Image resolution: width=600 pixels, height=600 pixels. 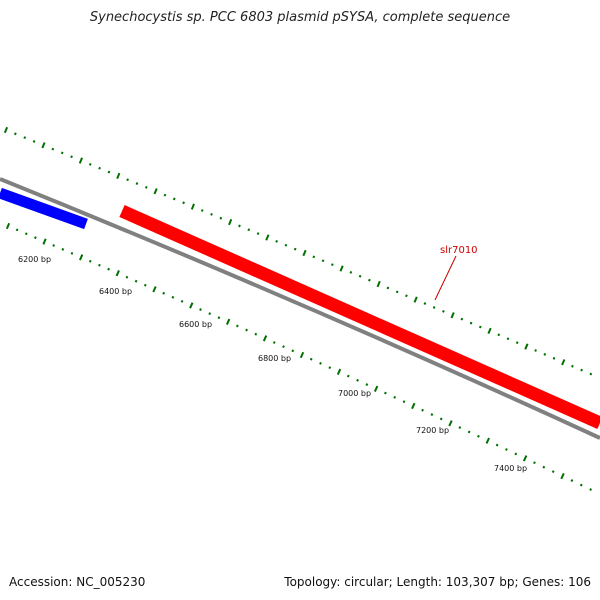 What do you see at coordinates (44, 208) in the screenshot?
I see `gene-reverse-blue` at bounding box center [44, 208].